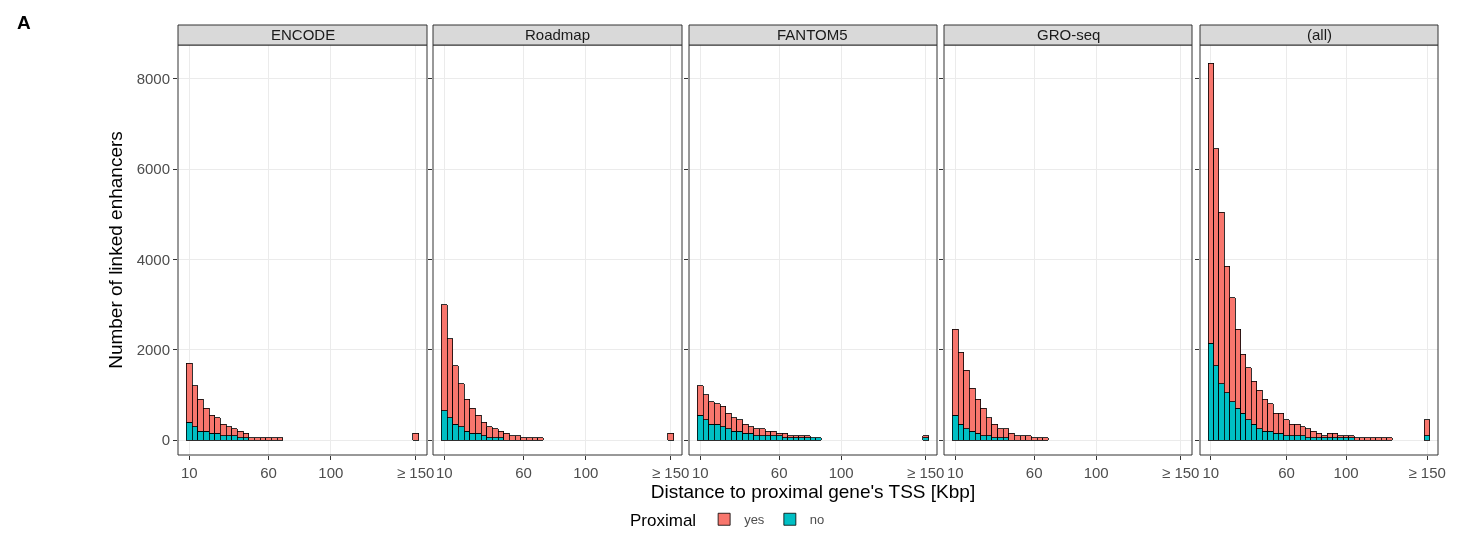 The width and height of the screenshot is (1458, 540). Describe the element at coordinates (558, 34) in the screenshot. I see `chart-title: Roadmap` at that location.